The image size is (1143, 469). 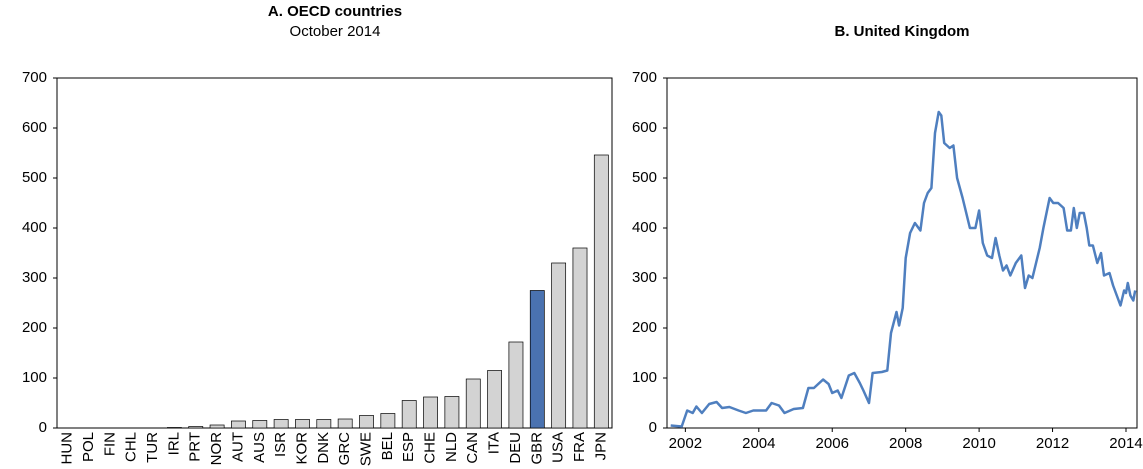 I want to click on x-tick-label: USA, so click(x=558, y=447).